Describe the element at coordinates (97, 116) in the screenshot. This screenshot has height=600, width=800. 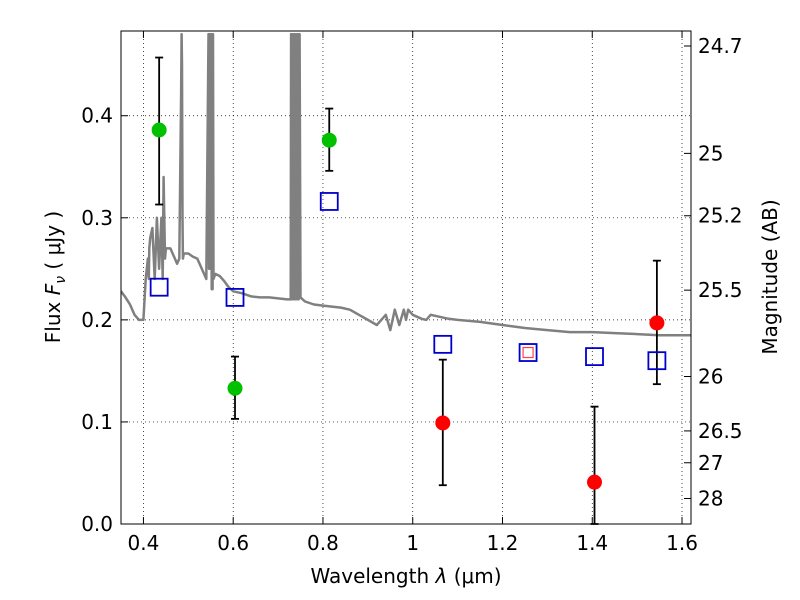
I see `y-tick-label-4: 0.4` at that location.